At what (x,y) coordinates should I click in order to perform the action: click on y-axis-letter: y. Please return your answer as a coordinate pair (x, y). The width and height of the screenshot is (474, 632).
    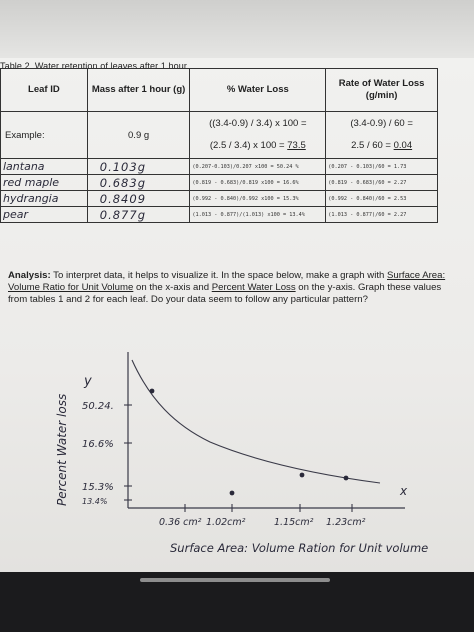
    Looking at the image, I should click on (87, 381).